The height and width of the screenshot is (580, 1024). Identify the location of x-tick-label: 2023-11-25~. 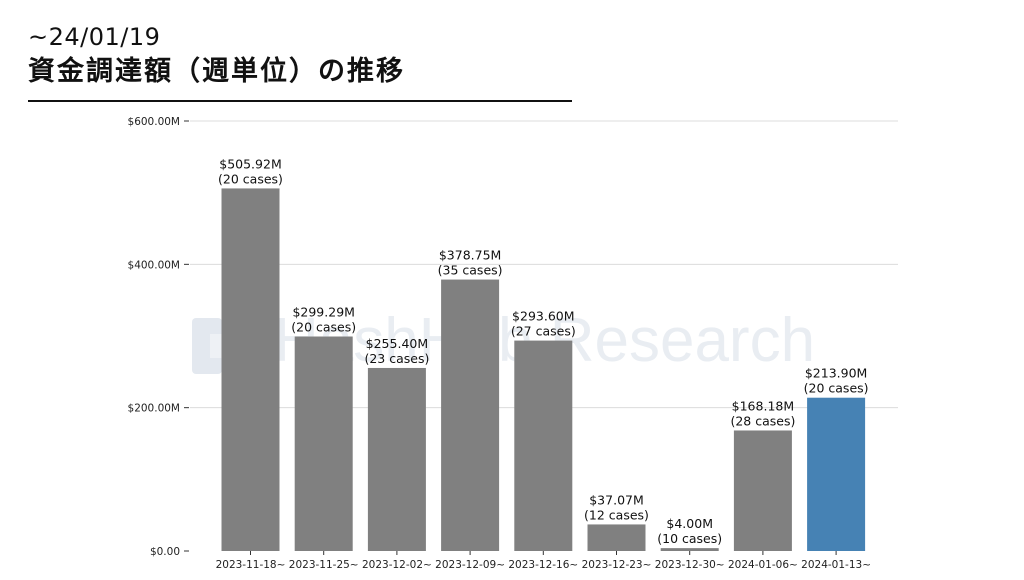
(324, 565).